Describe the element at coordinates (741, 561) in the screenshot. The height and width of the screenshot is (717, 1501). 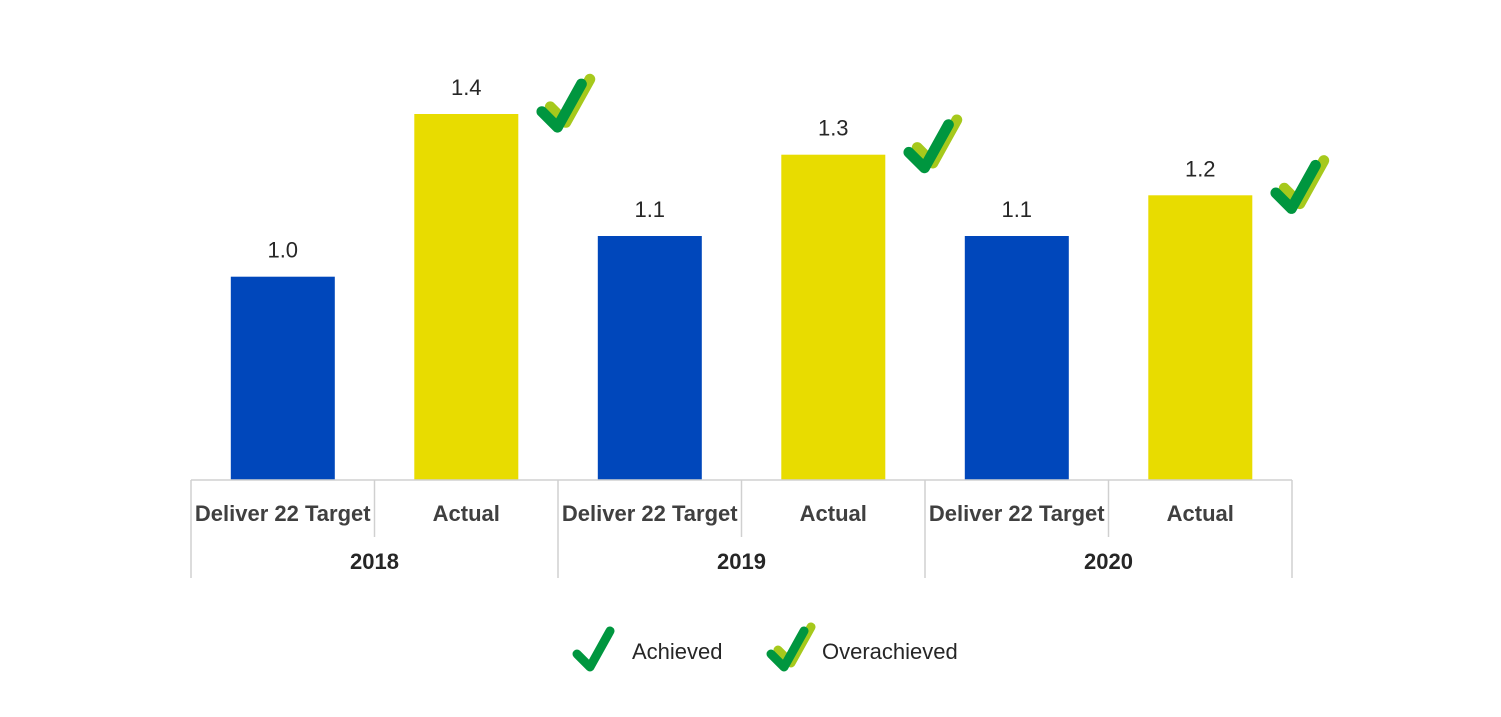
I see `group-label: 2019` at that location.